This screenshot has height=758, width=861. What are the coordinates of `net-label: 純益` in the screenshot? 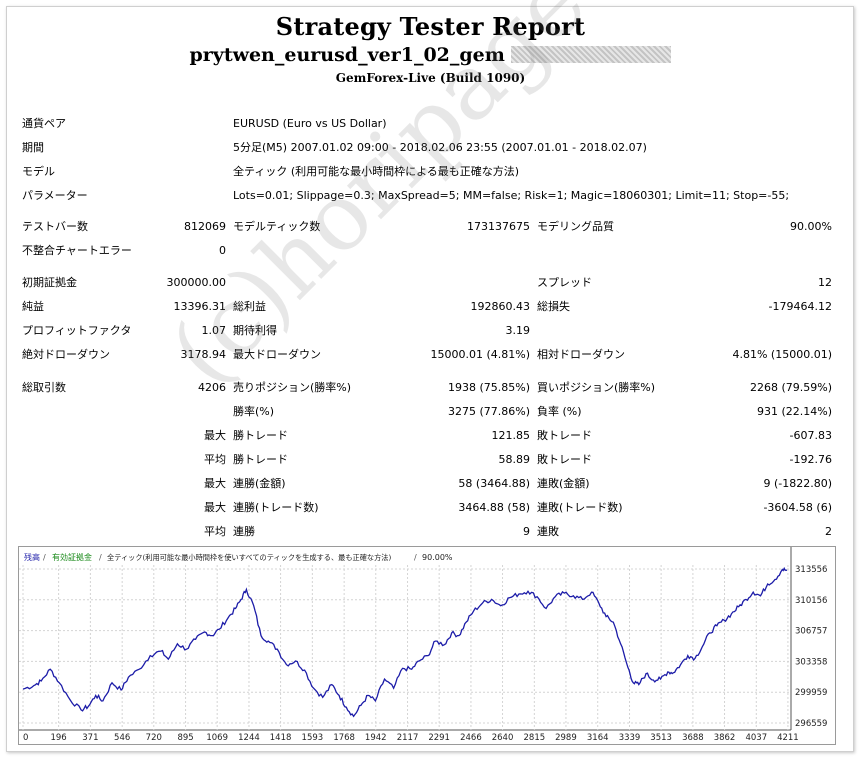 It's located at (33, 306).